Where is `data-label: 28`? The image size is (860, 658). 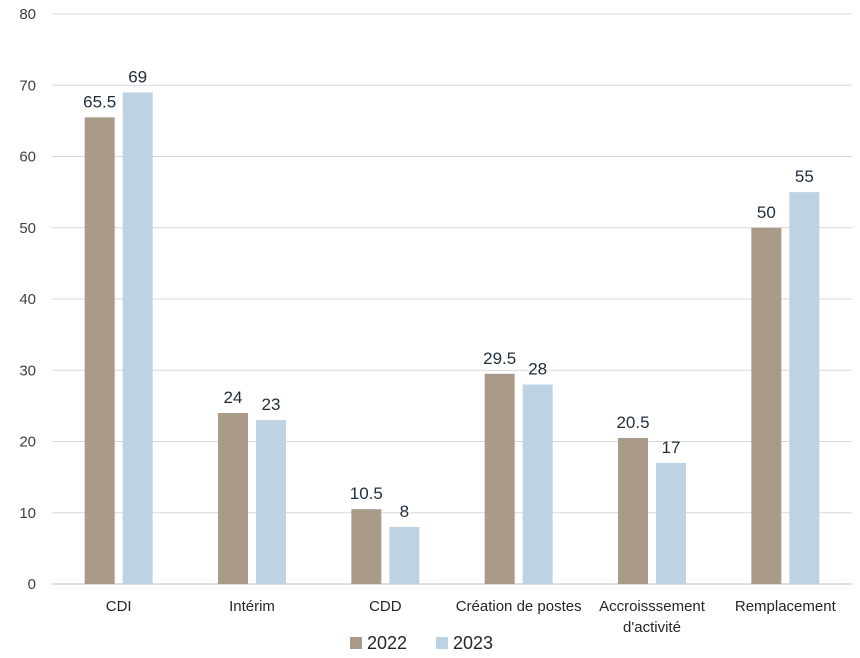
data-label: 28 is located at coordinates (537, 369).